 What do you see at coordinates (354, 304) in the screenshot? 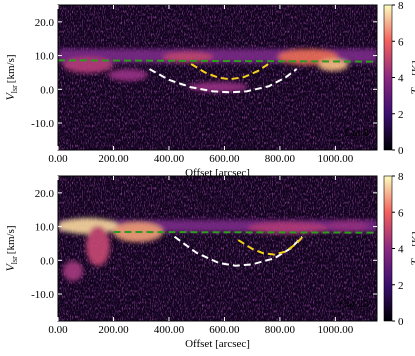
I see `annotation: Cut 23` at bounding box center [354, 304].